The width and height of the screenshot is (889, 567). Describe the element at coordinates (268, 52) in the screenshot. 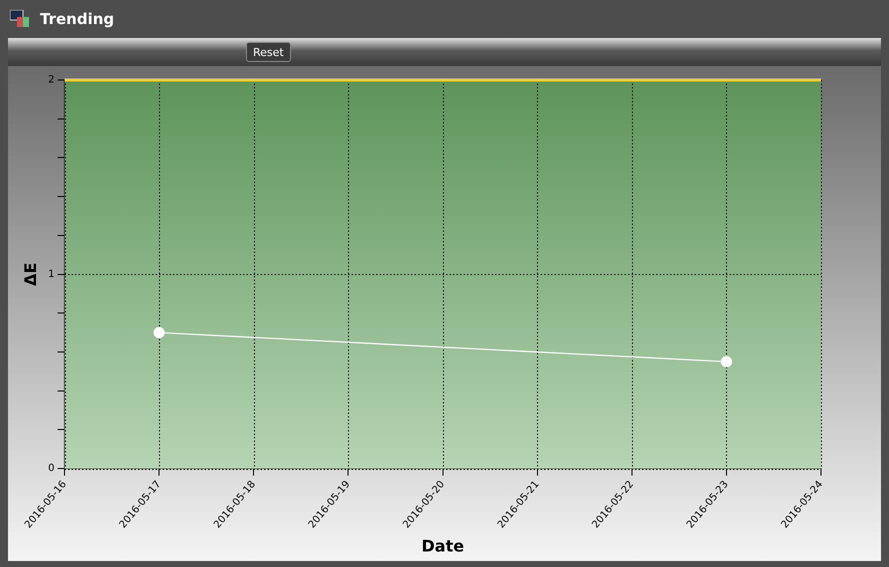

I see `text: Reset` at that location.